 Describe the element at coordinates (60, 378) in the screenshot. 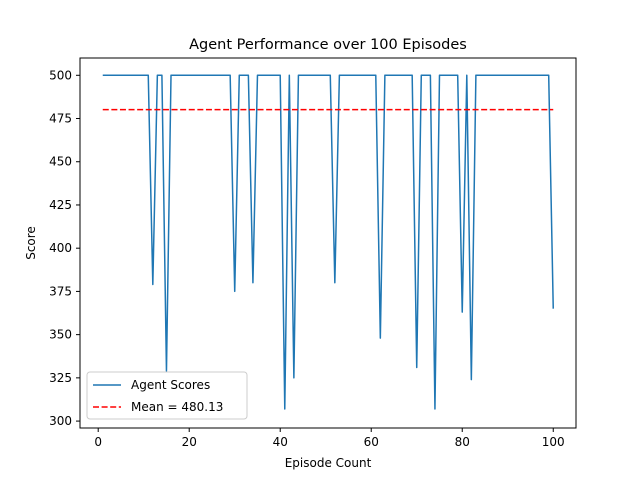

I see `y-tick-label: 325` at that location.